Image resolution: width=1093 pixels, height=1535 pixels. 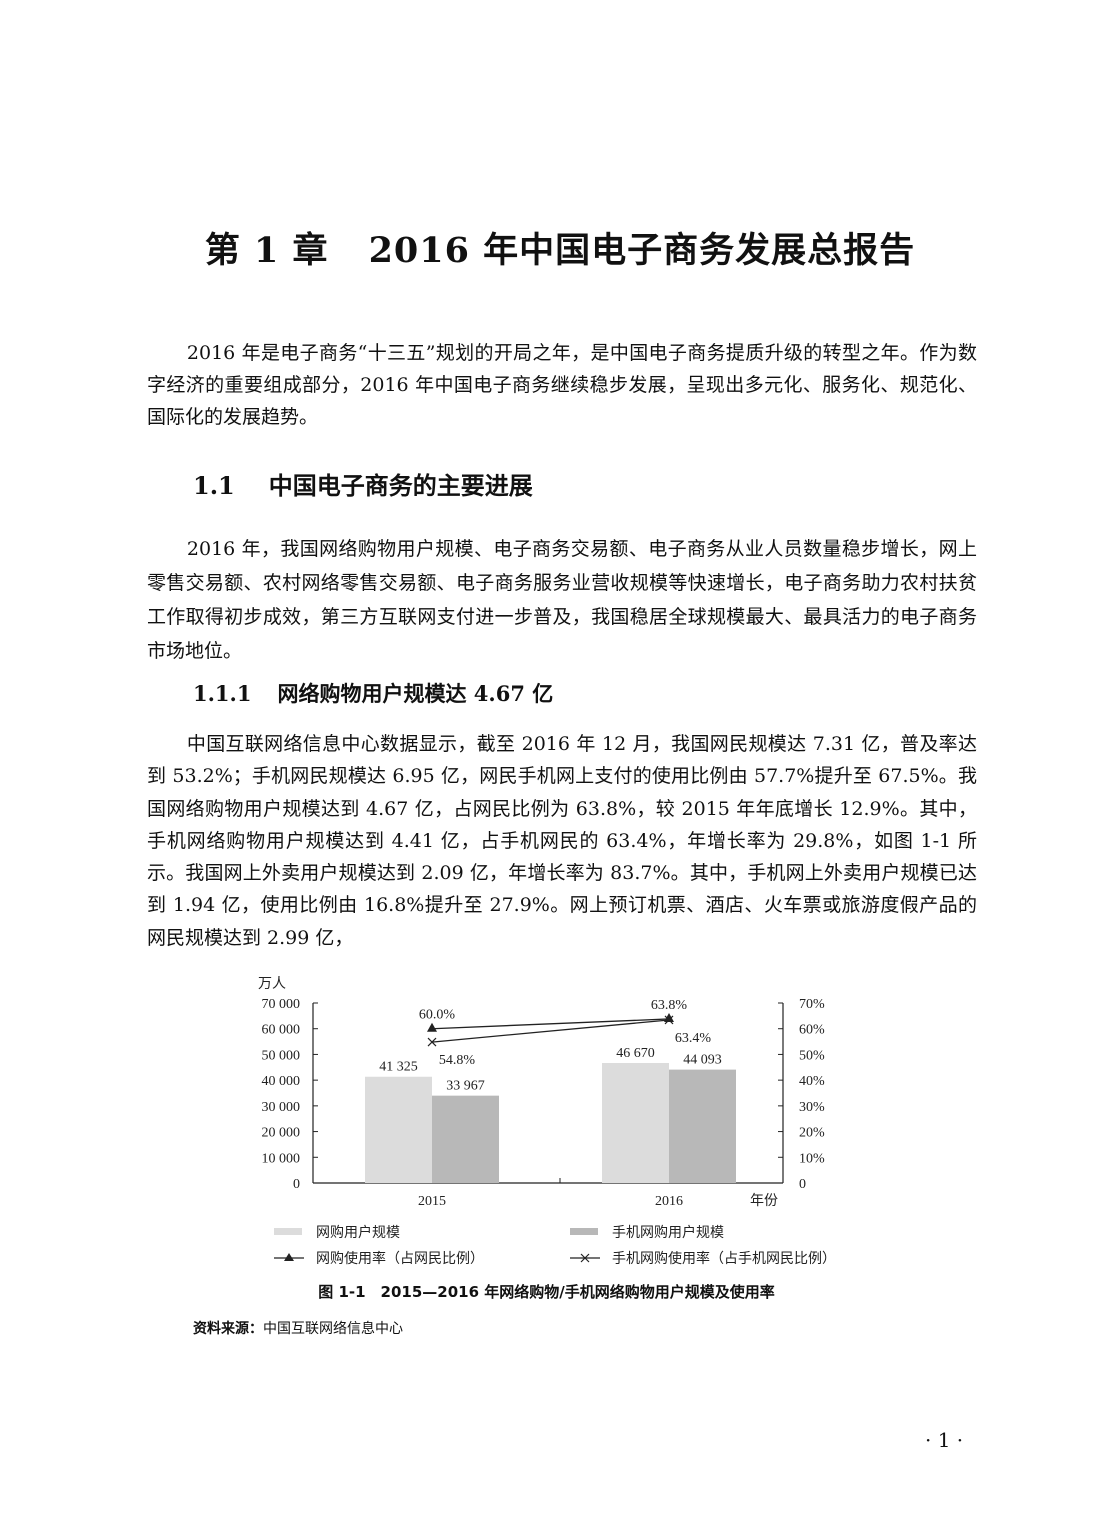 I want to click on left-tick-label: 60 000, so click(x=281, y=1030).